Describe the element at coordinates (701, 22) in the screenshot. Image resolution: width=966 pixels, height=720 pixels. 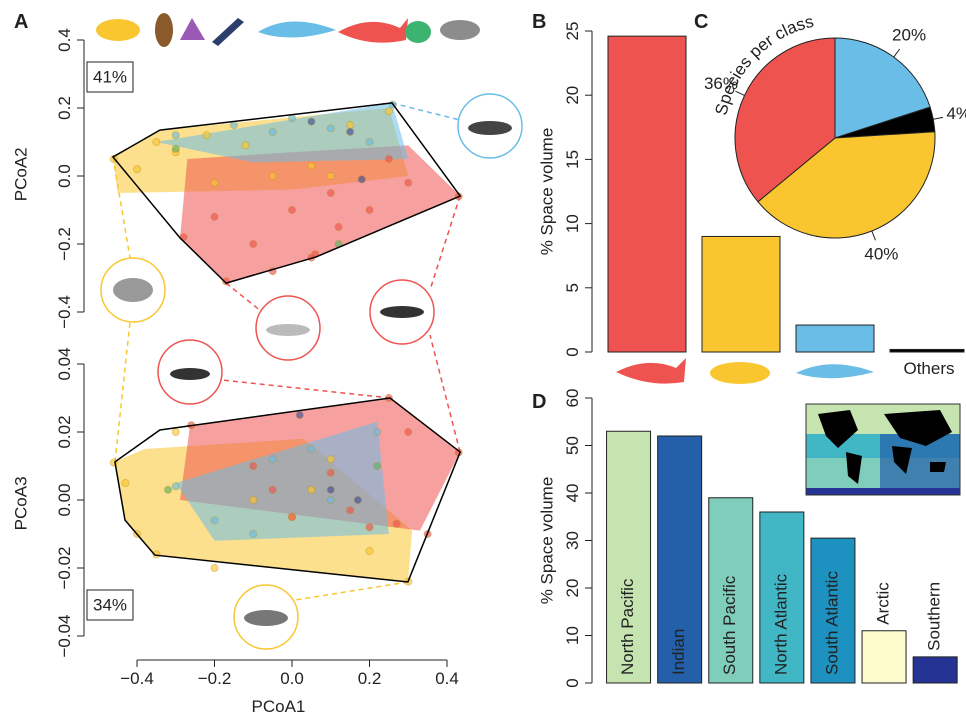
I see `panel-label: C` at that location.